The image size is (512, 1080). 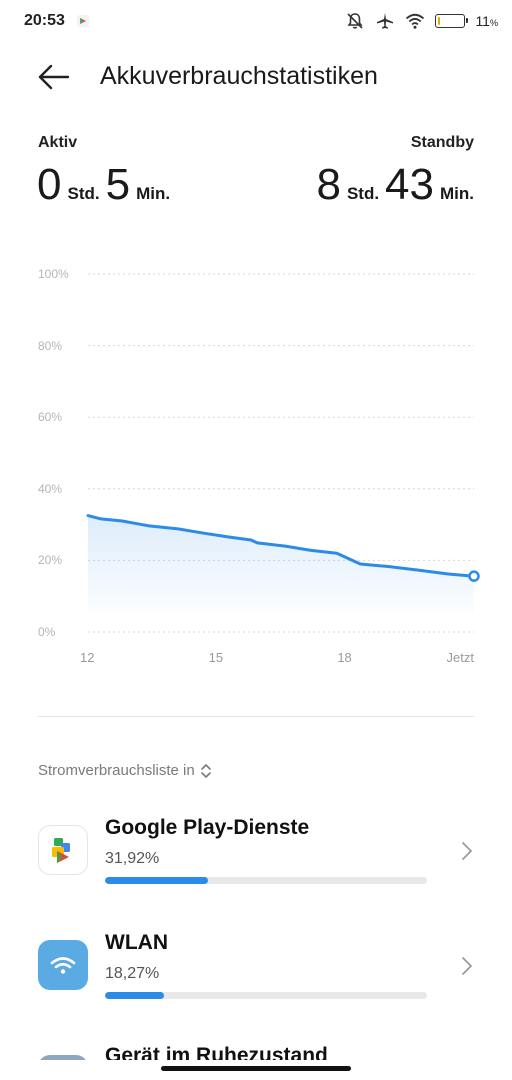 I want to click on y-tick-label: 0%, so click(x=47, y=632).